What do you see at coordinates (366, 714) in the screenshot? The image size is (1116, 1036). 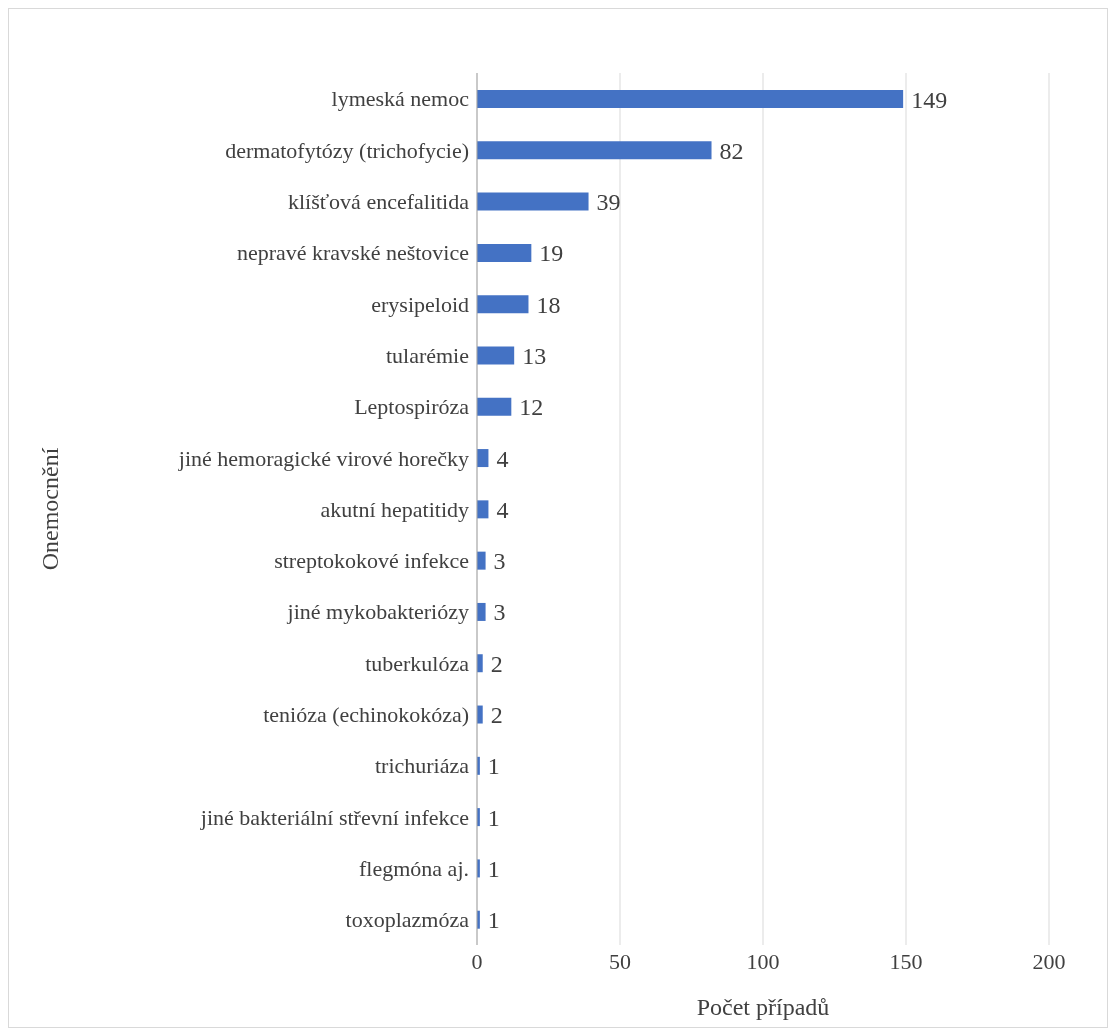 I see `y-tick-label: tenióza (echinokokóza)` at bounding box center [366, 714].